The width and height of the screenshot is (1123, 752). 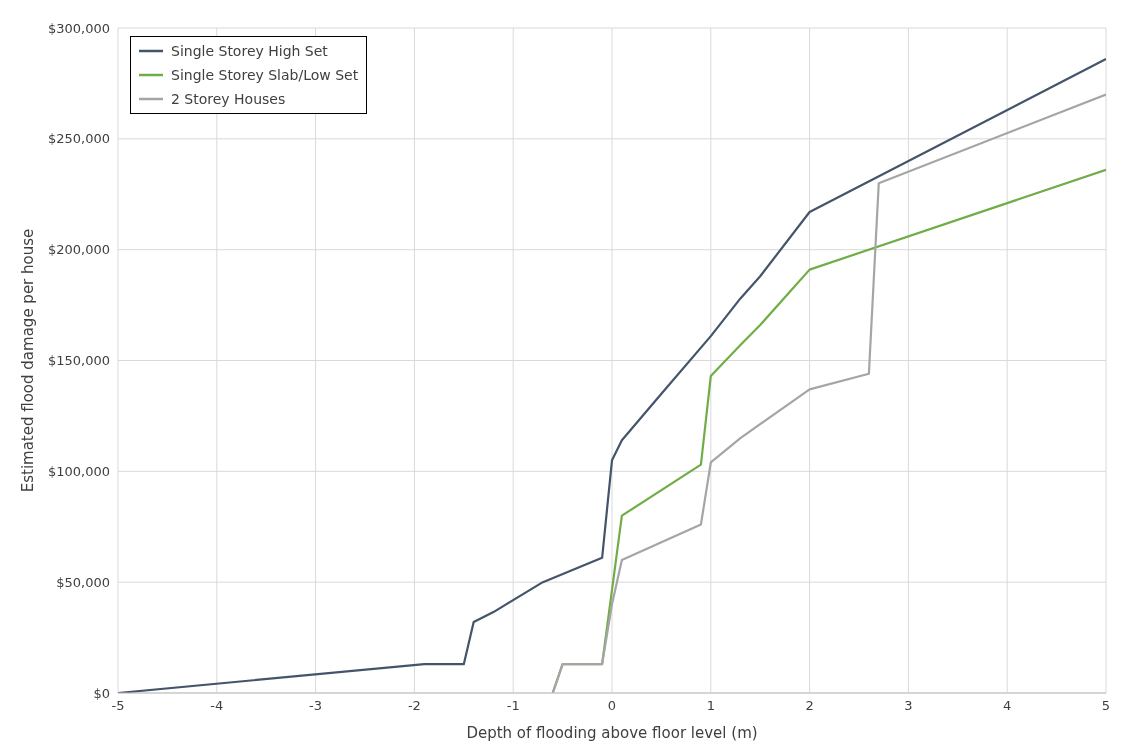 What do you see at coordinates (78, 28) in the screenshot?
I see `y-tick-label: $300,000` at bounding box center [78, 28].